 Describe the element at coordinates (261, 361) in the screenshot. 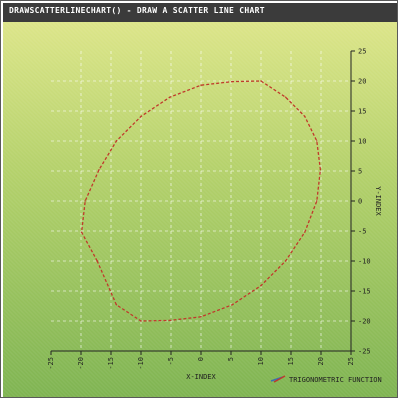

I see `x-tick-label: 10` at that location.